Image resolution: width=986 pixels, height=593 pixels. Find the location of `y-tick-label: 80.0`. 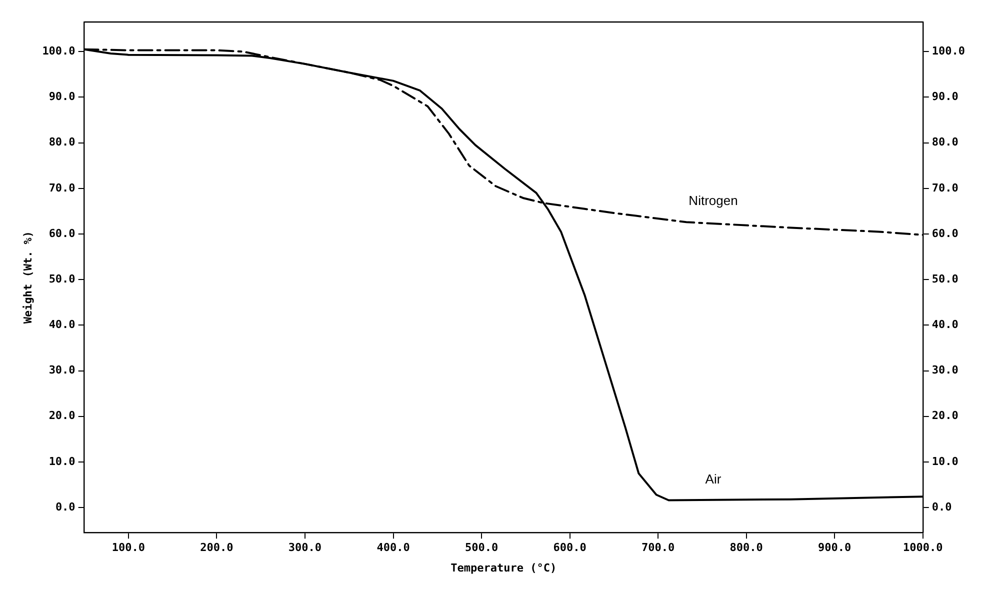

y-tick-label: 80.0 is located at coordinates (62, 142).